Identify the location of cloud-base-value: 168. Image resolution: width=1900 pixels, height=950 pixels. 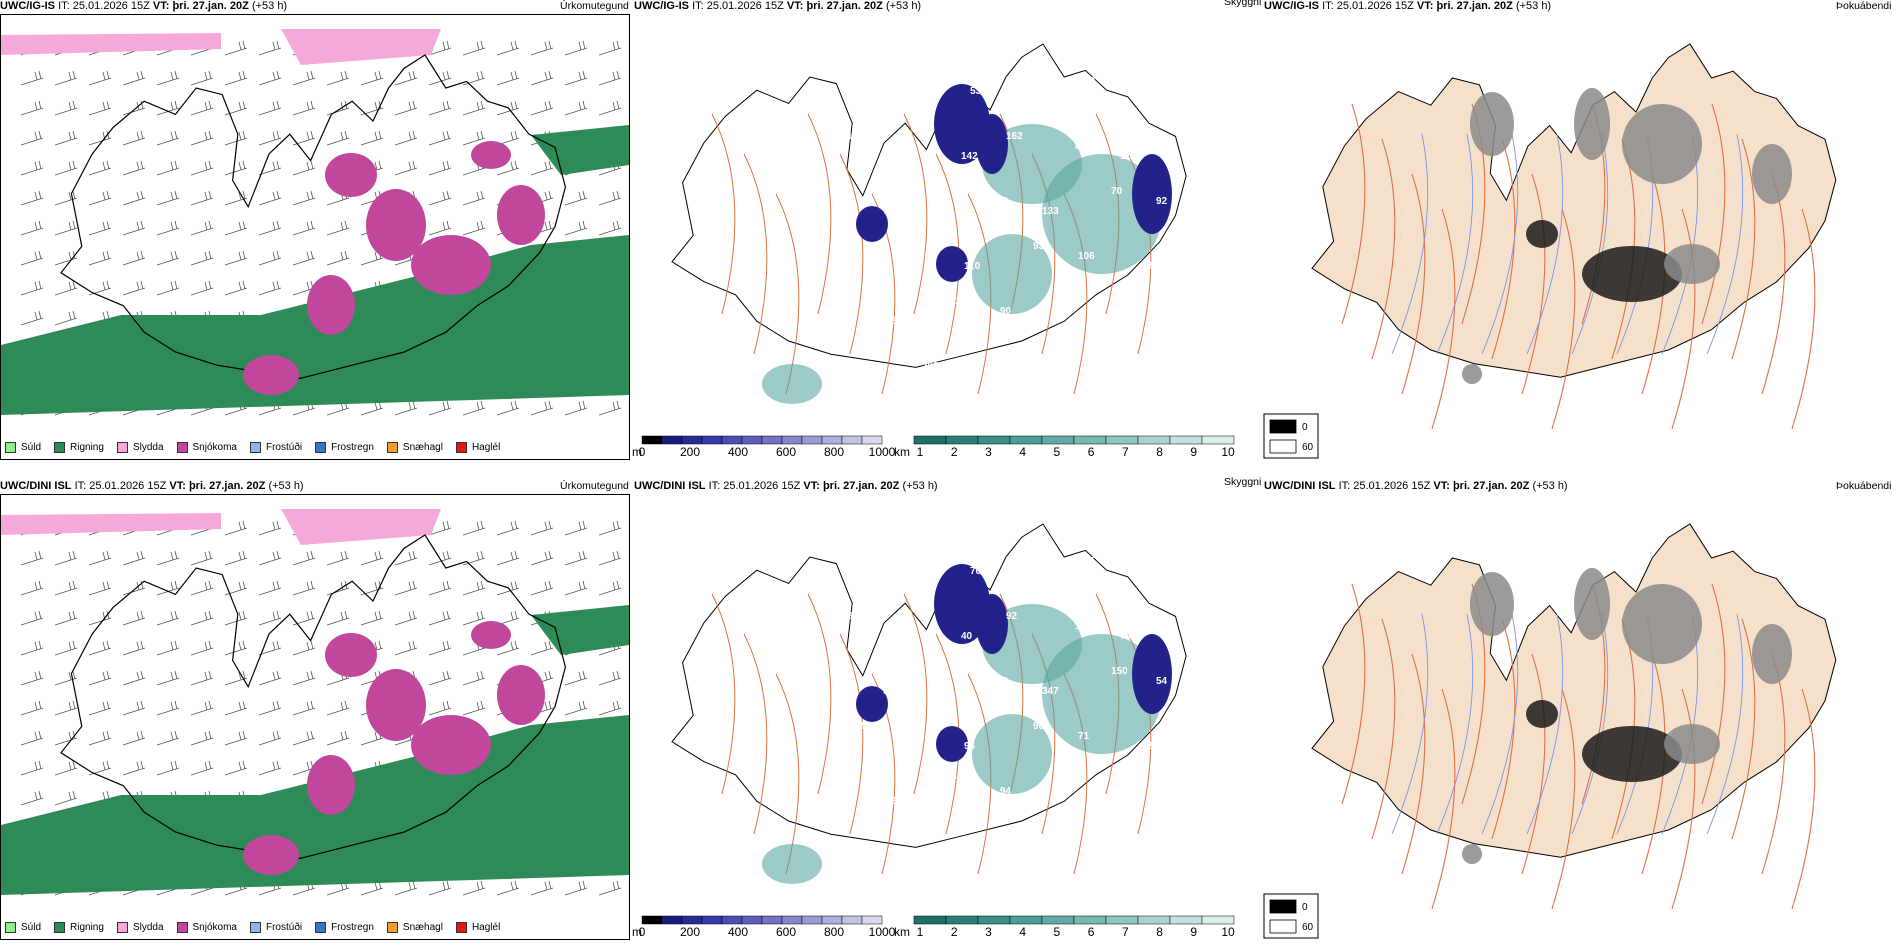
(1161, 571).